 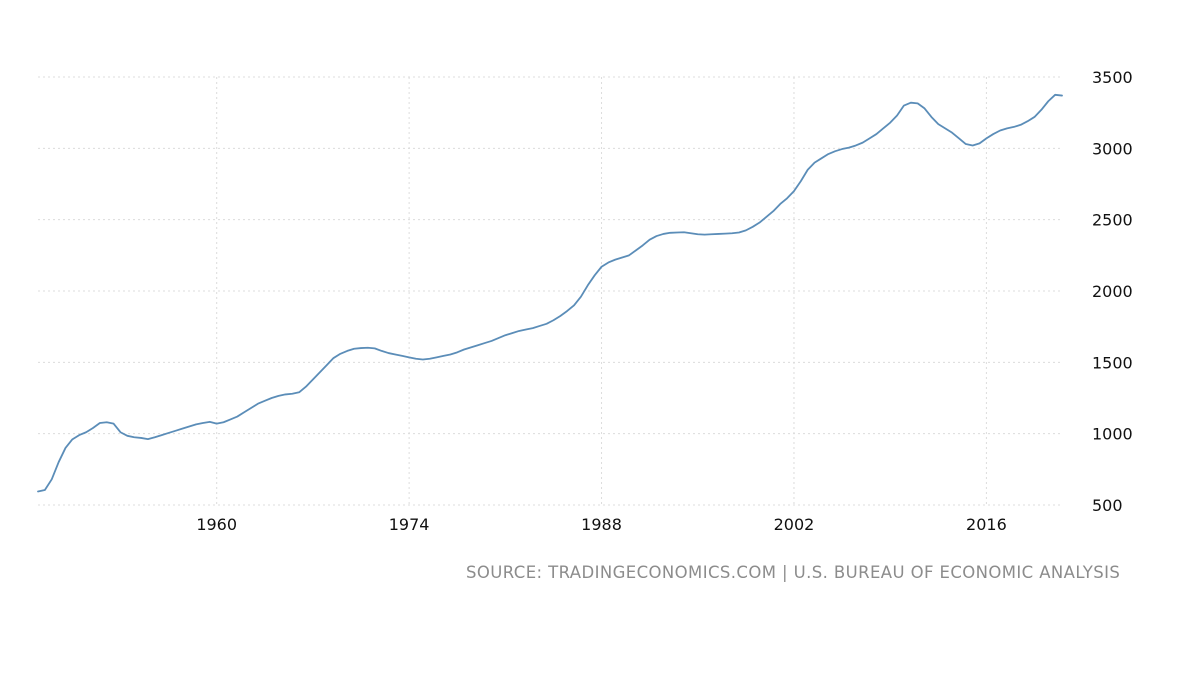 What do you see at coordinates (1112, 434) in the screenshot?
I see `y-tick-label: 1000` at bounding box center [1112, 434].